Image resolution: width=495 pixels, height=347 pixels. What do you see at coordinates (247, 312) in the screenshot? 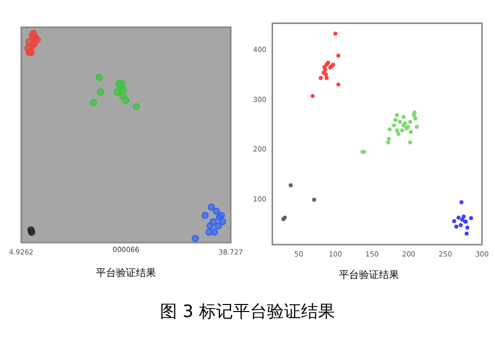
I see `text: 图 3 标记平台验证结果` at bounding box center [247, 312].